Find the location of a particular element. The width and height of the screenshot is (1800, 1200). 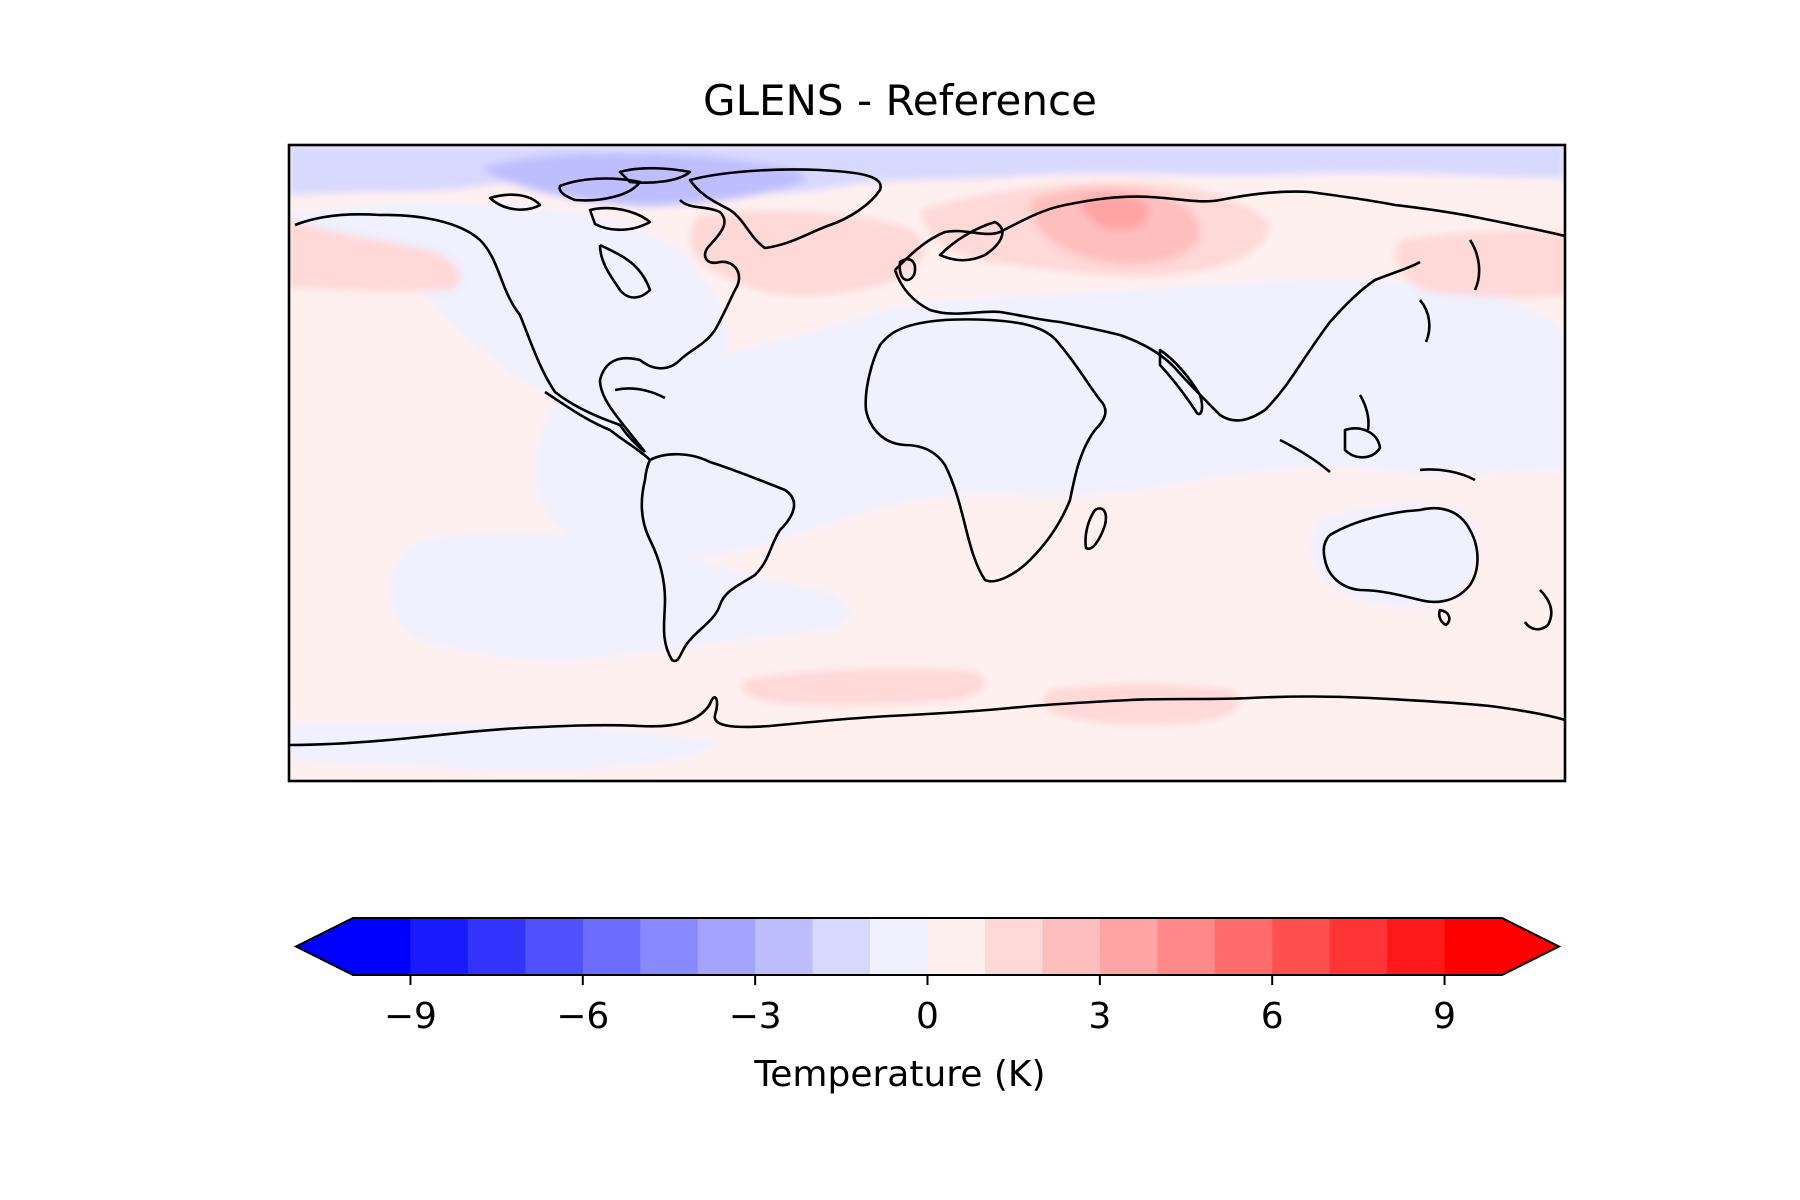

field-npacific-positive is located at coordinates (375, 255).